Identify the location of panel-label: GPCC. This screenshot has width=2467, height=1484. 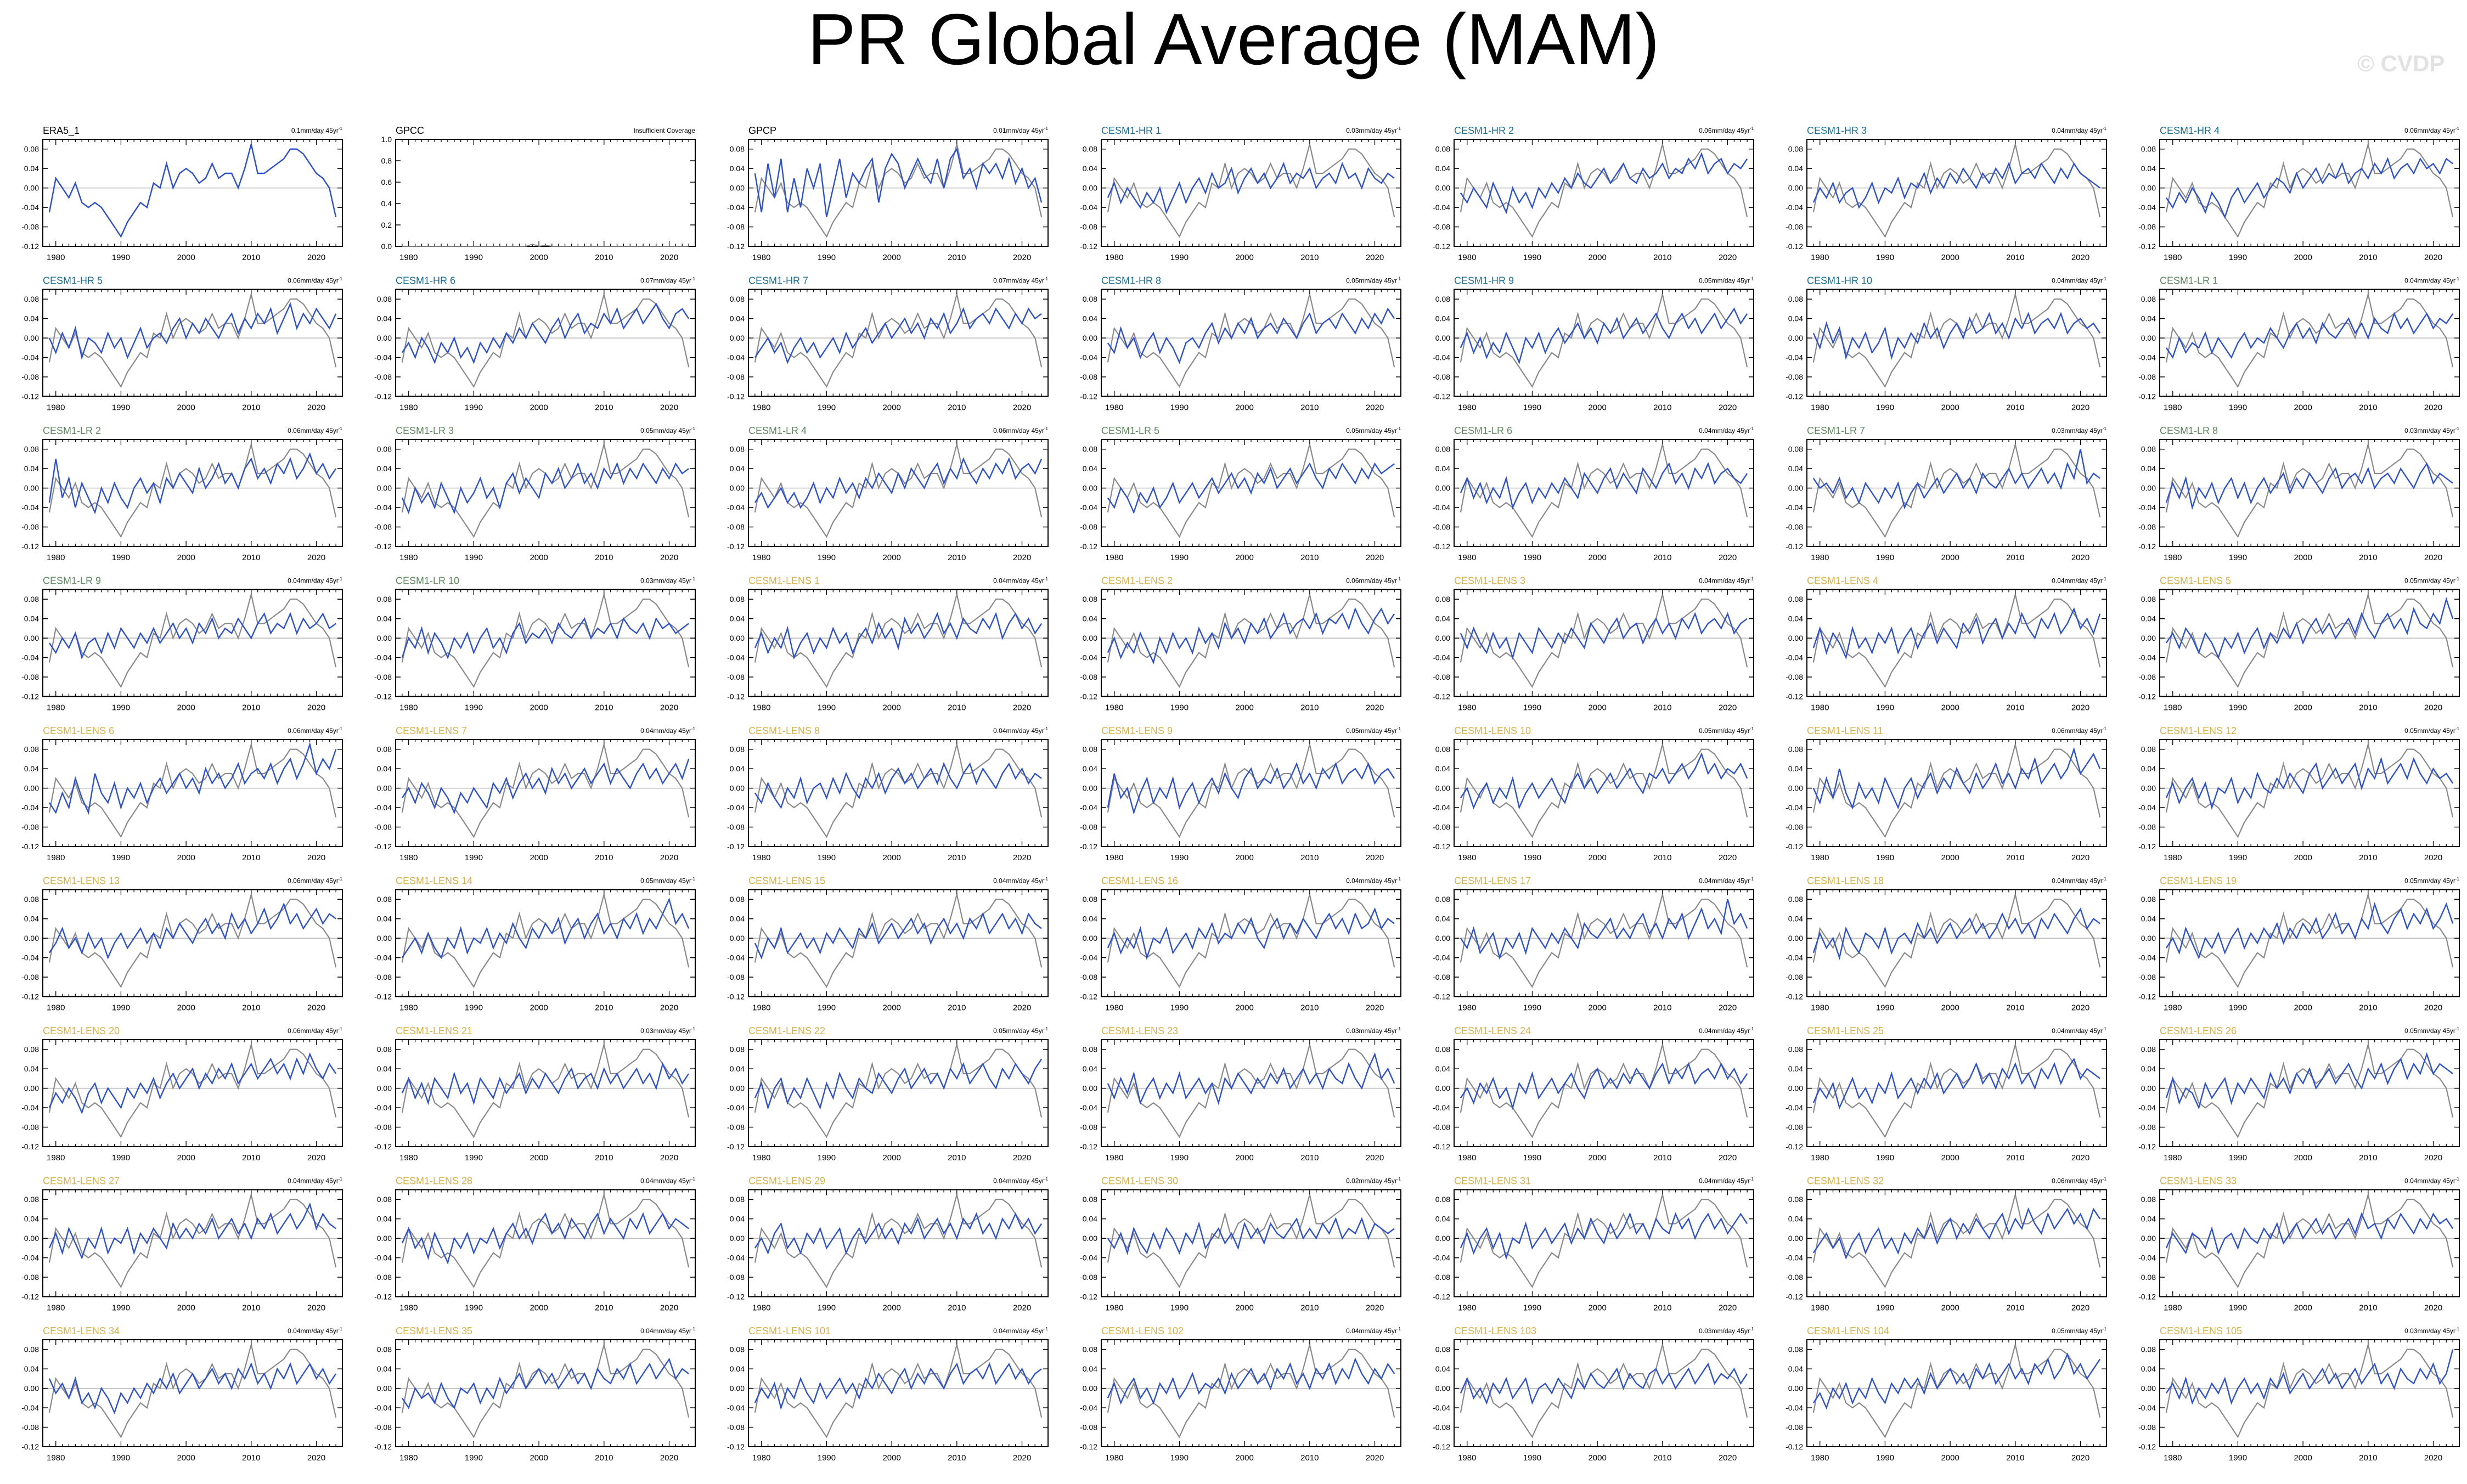
(410, 130).